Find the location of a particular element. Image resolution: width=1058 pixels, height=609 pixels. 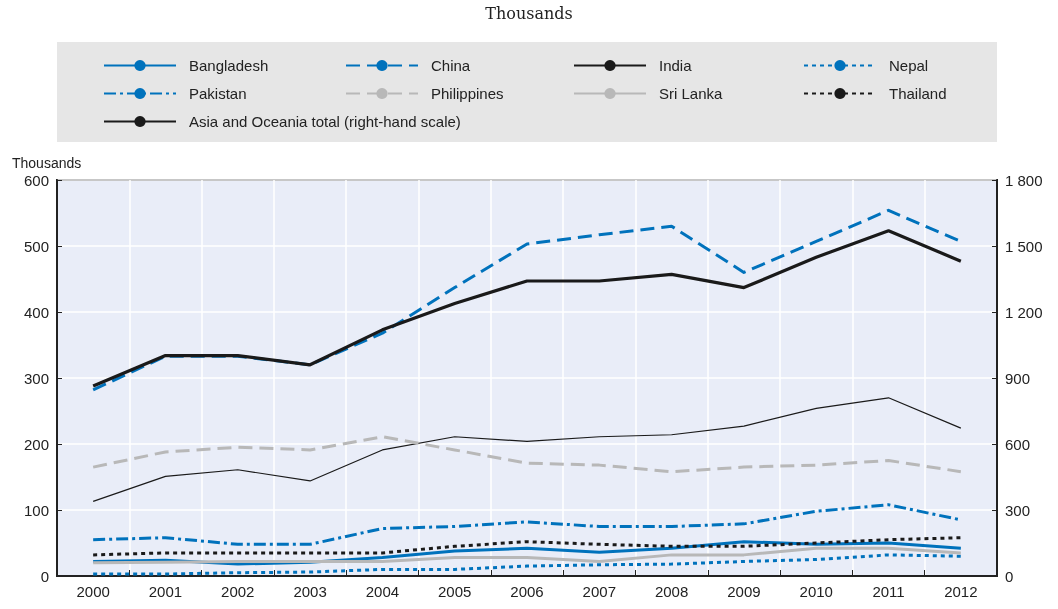

y-tick-label: 300 is located at coordinates (36, 378).